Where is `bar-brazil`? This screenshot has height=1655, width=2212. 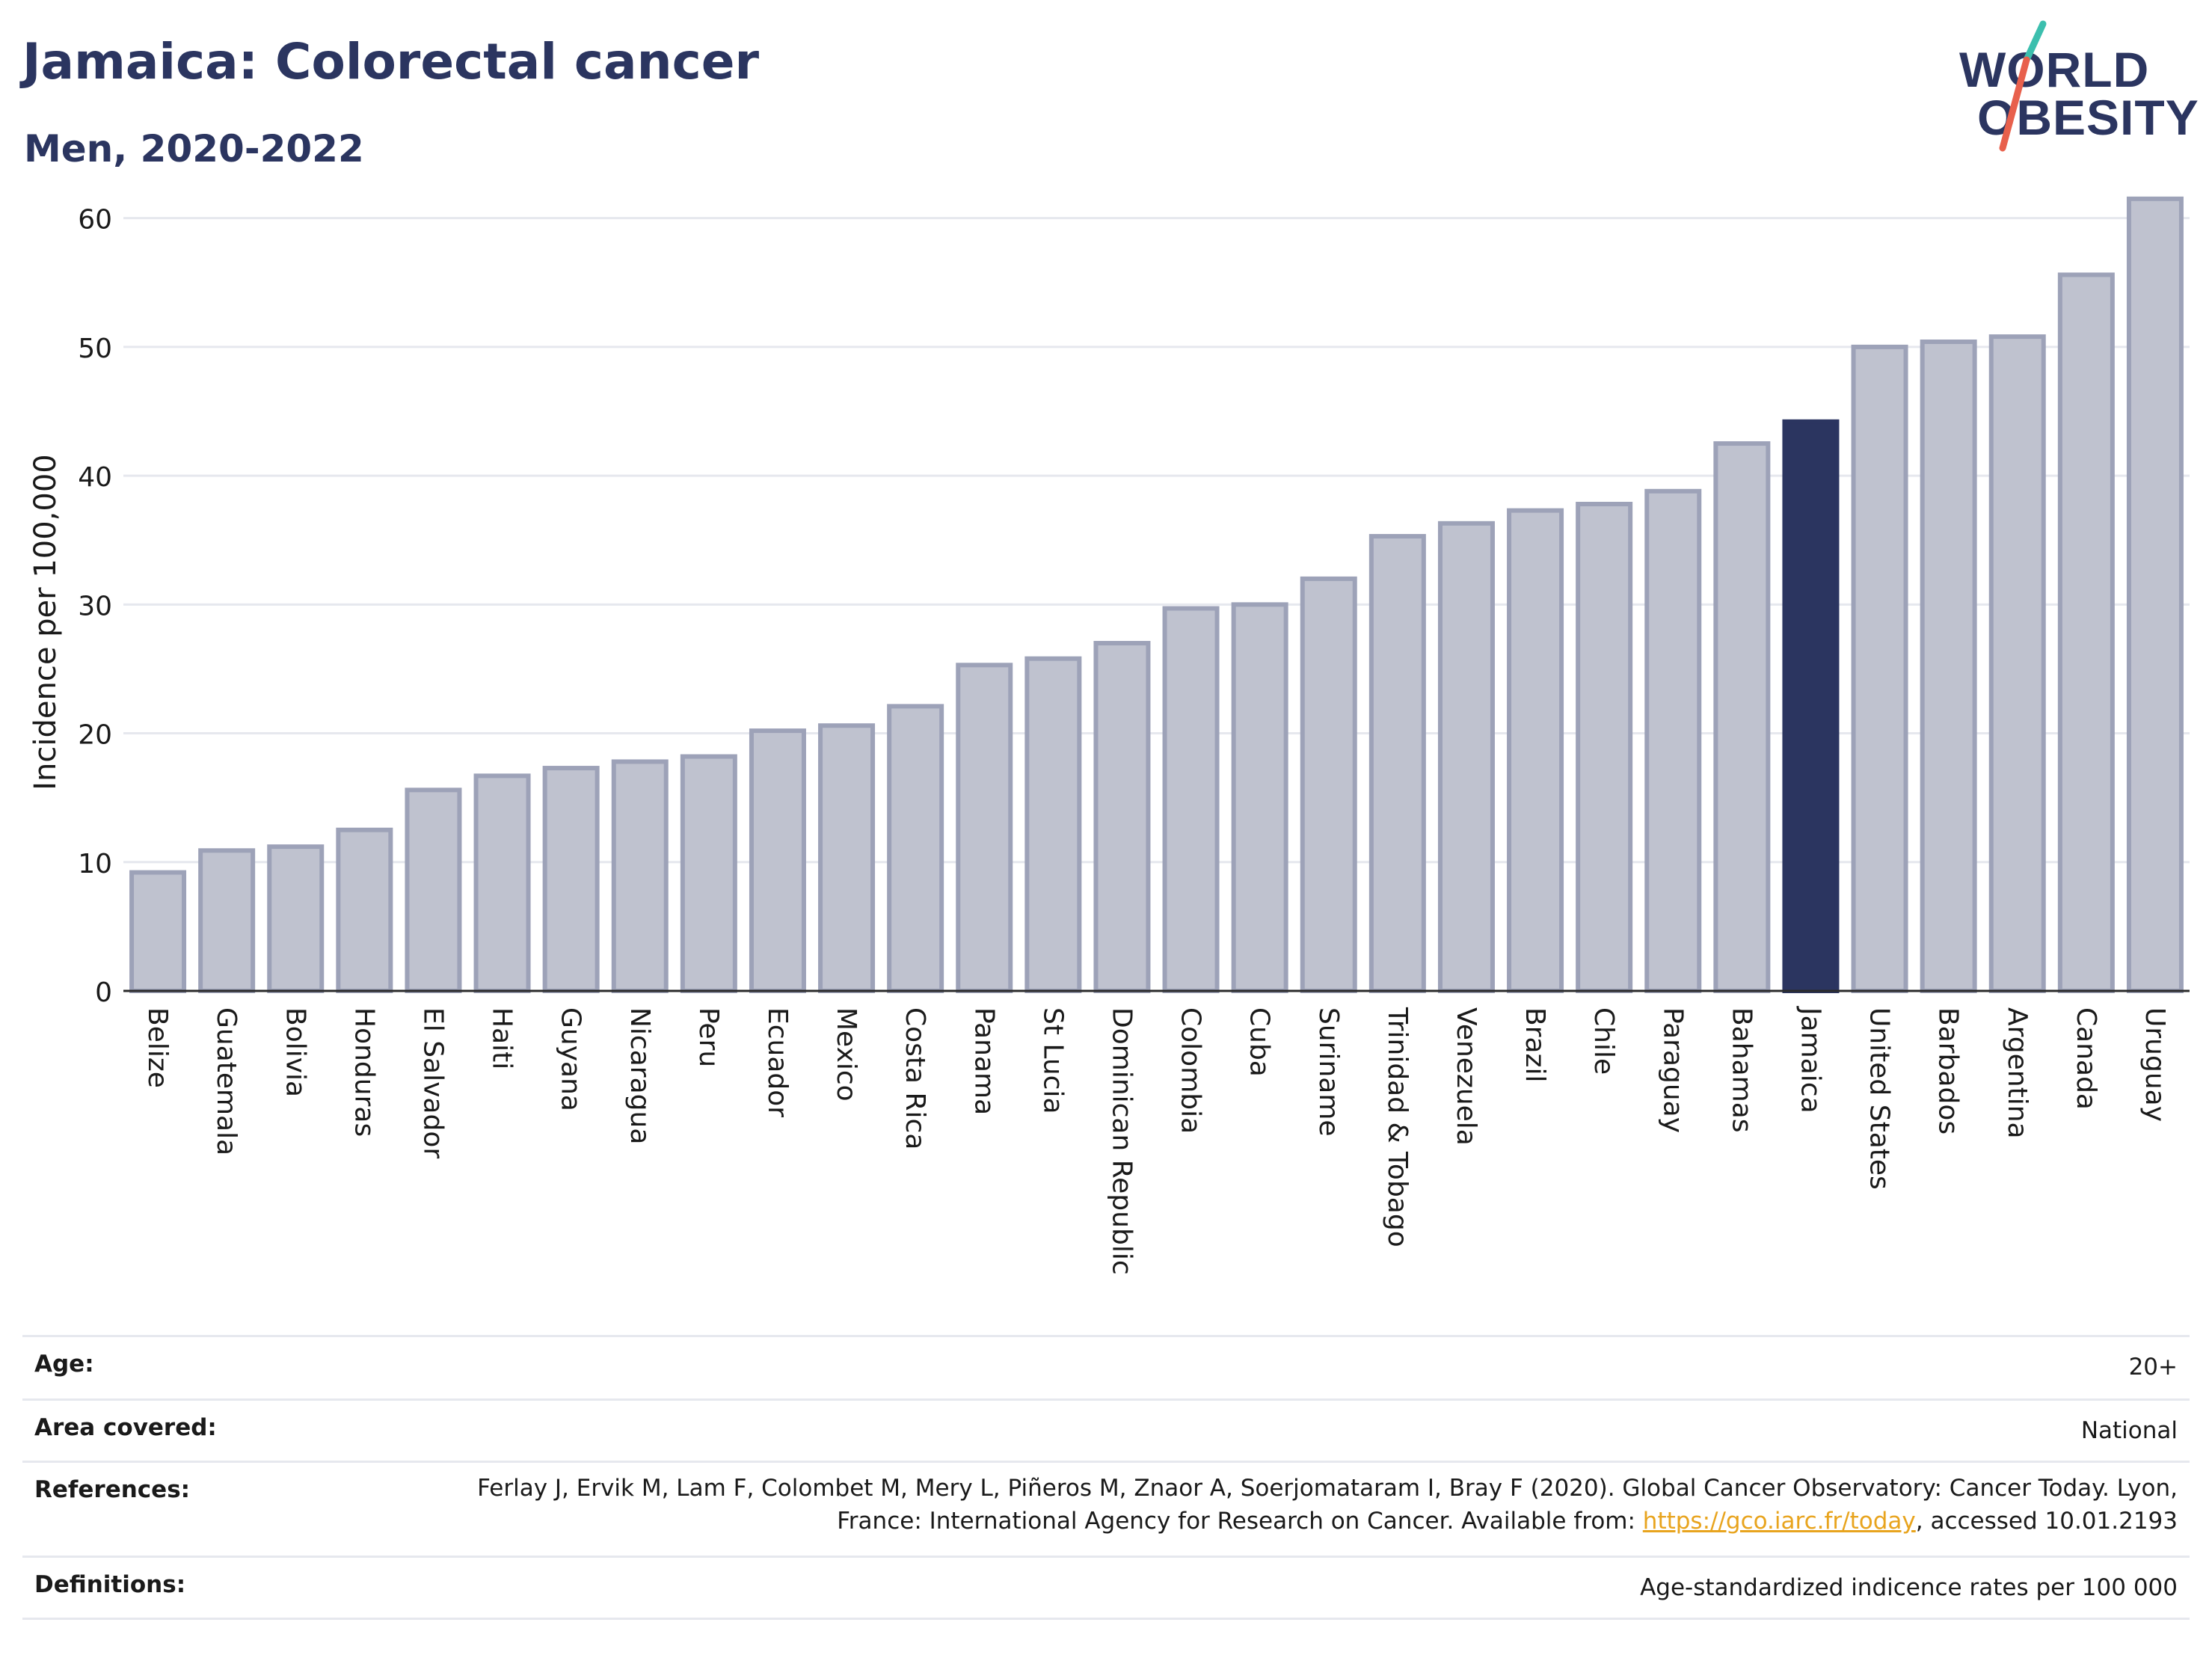
bar-brazil is located at coordinates (1536, 750).